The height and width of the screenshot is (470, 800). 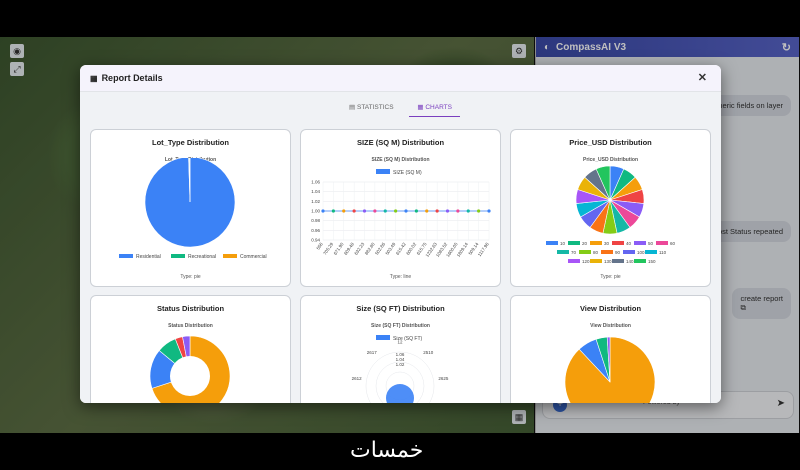 What do you see at coordinates (132, 78) in the screenshot?
I see `modal-title: Report Details` at bounding box center [132, 78].